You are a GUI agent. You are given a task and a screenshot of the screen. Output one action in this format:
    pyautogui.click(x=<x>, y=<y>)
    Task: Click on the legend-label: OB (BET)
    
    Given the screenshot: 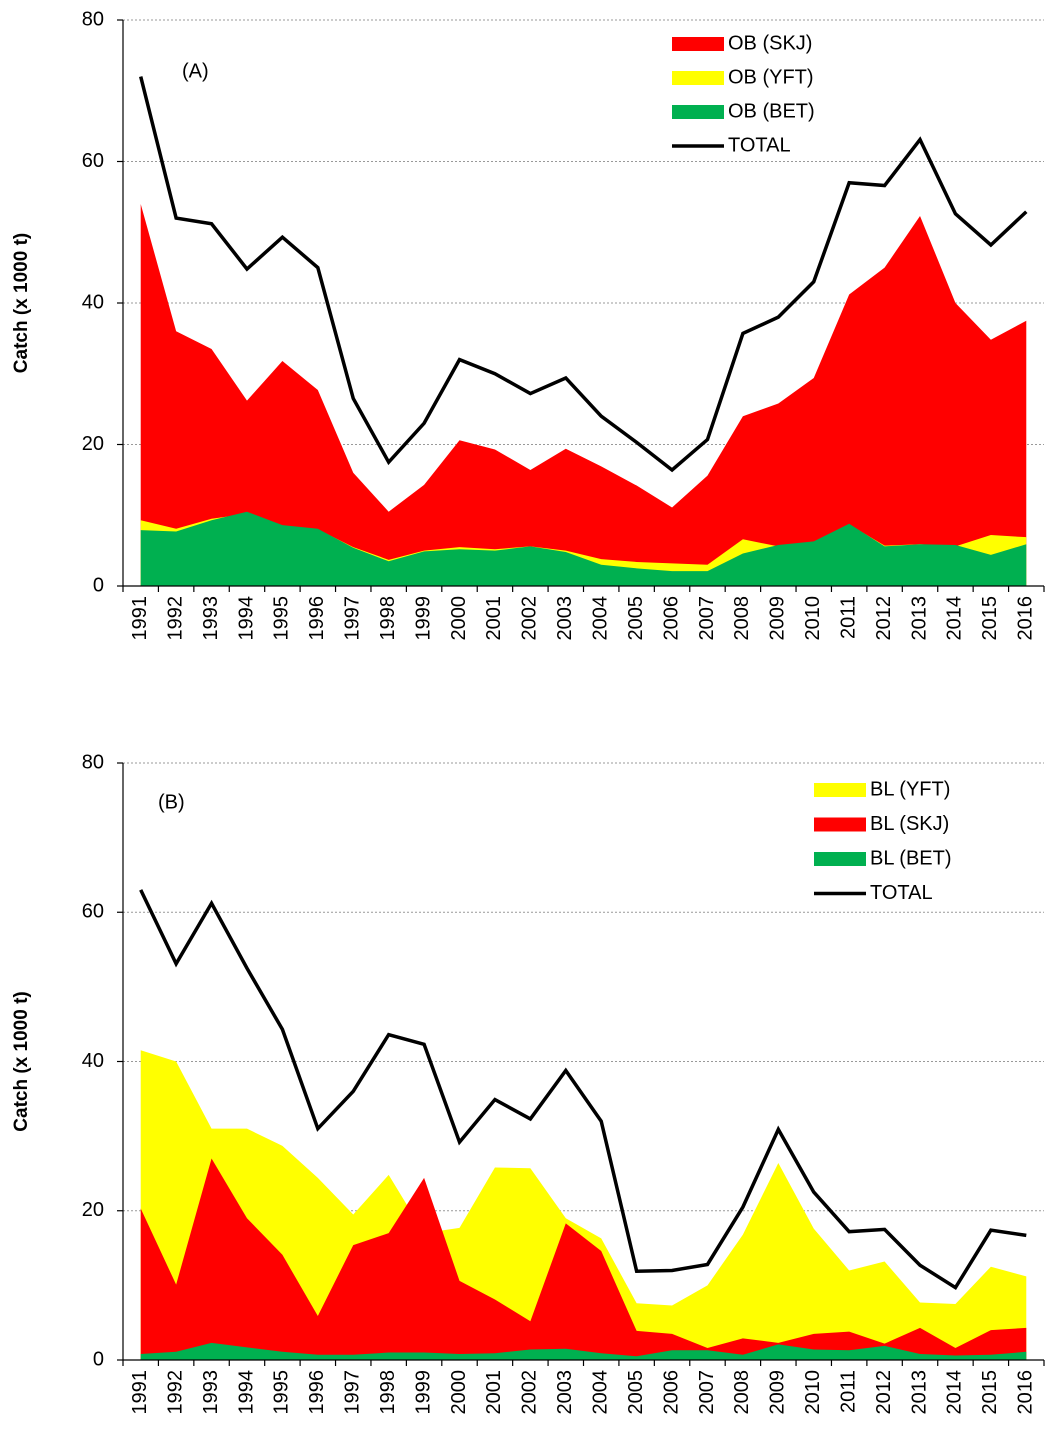 What is the action you would take?
    pyautogui.click(x=771, y=111)
    